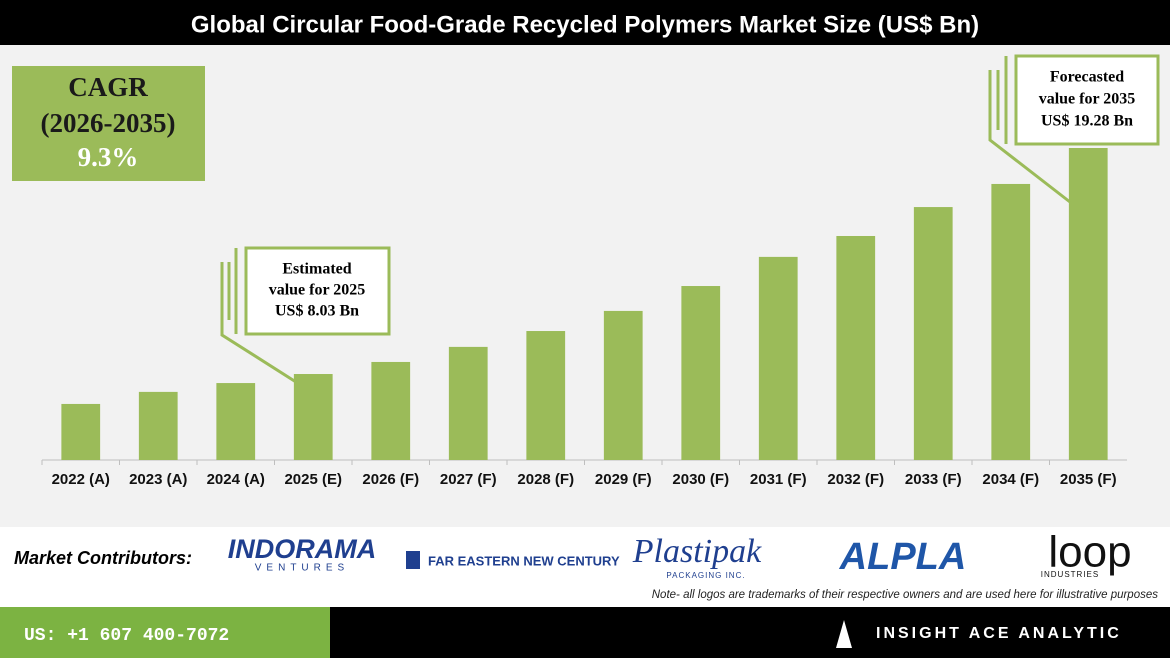  What do you see at coordinates (302, 549) in the screenshot?
I see `logo: INDORAMA` at bounding box center [302, 549].